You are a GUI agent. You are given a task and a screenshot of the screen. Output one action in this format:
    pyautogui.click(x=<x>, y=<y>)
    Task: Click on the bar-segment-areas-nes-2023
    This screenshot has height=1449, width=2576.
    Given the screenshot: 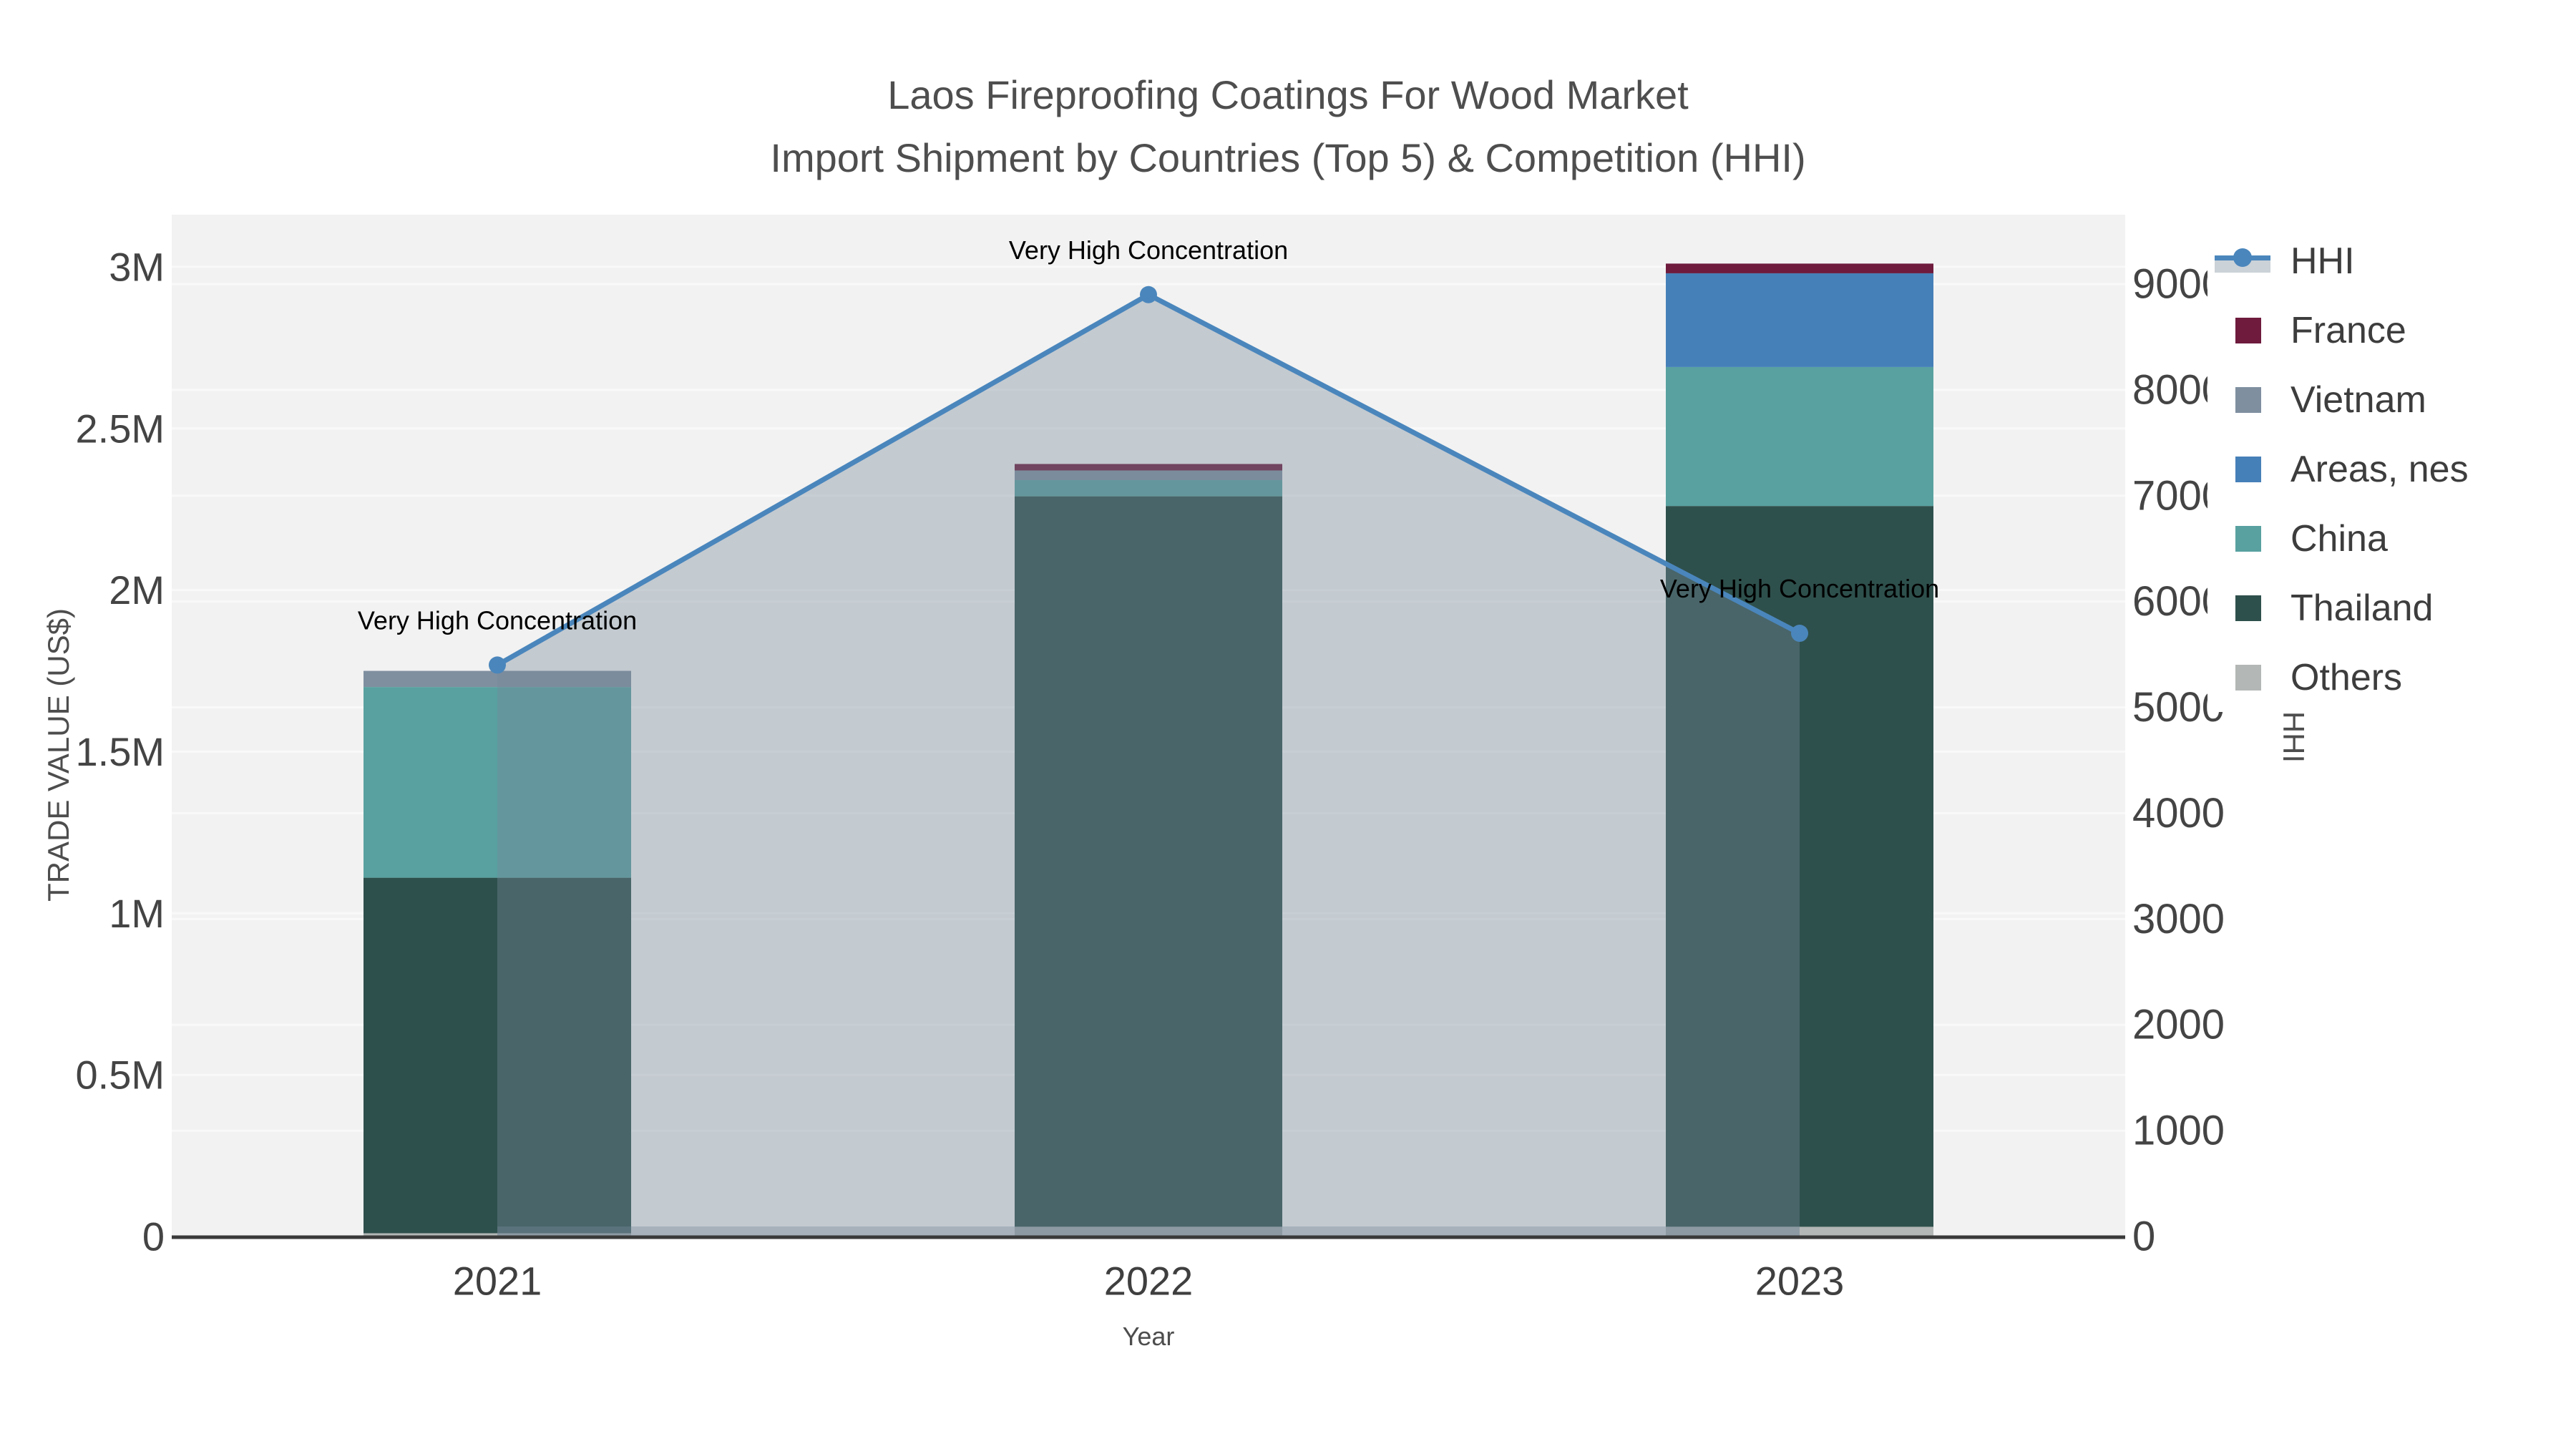 What is the action you would take?
    pyautogui.click(x=1799, y=320)
    